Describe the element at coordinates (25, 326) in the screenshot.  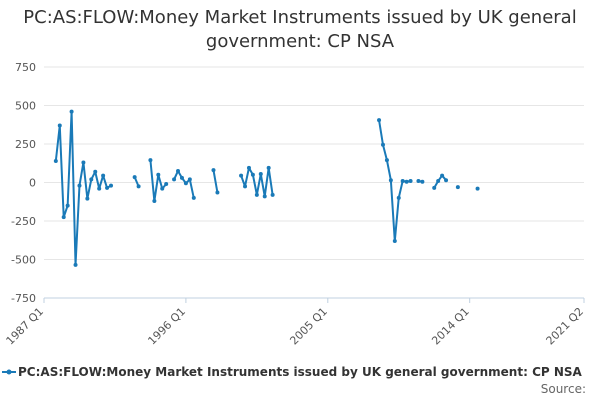
I see `x-tick-label: 1987 Q1` at that location.